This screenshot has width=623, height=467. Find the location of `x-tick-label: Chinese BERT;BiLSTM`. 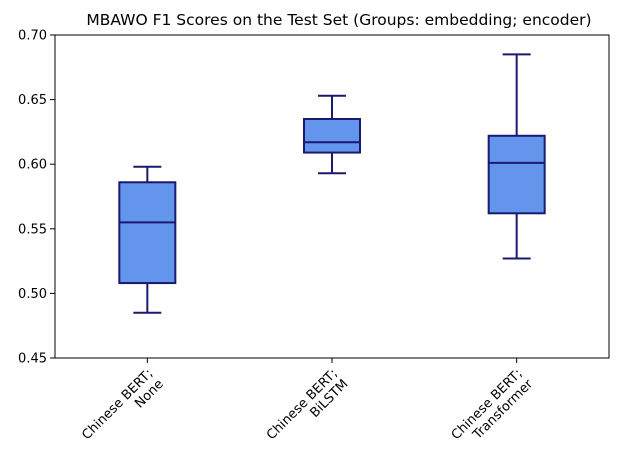

x-tick-label: Chinese BERT;BiLSTM is located at coordinates (307, 409).